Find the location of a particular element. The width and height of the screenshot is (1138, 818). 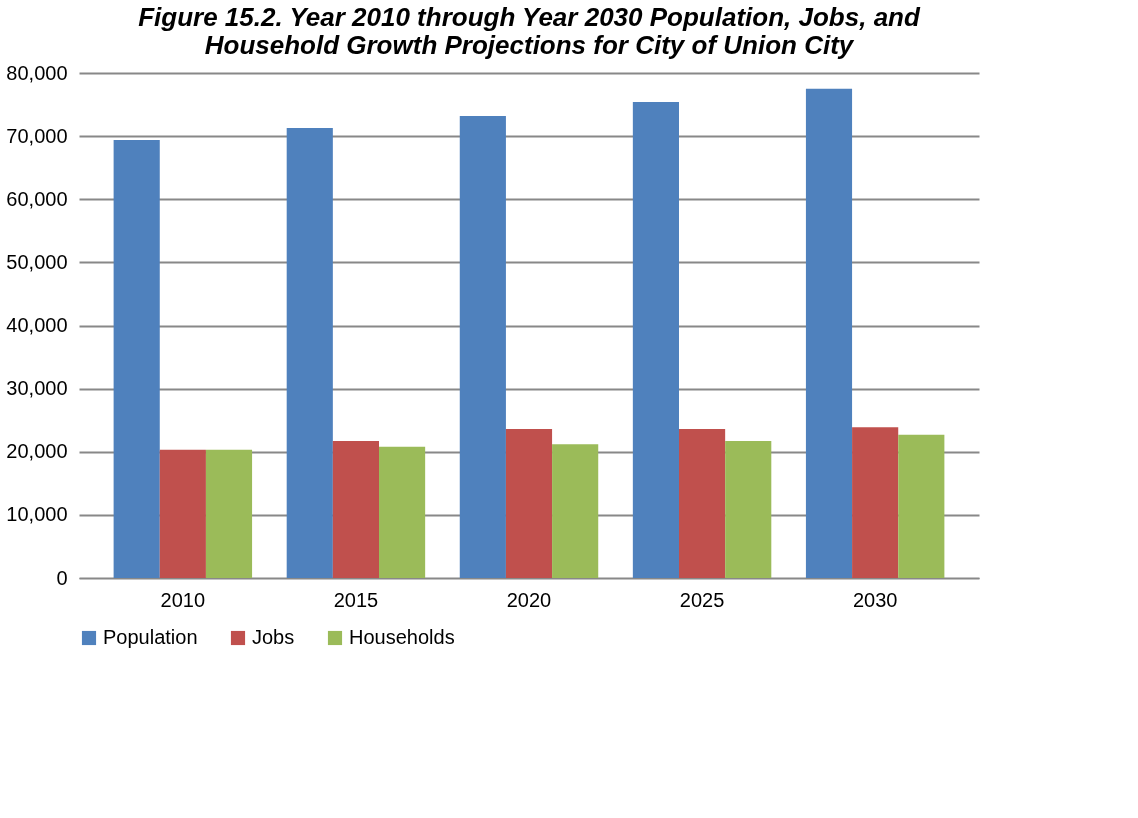

x-tick-label: 2030 is located at coordinates (875, 599).